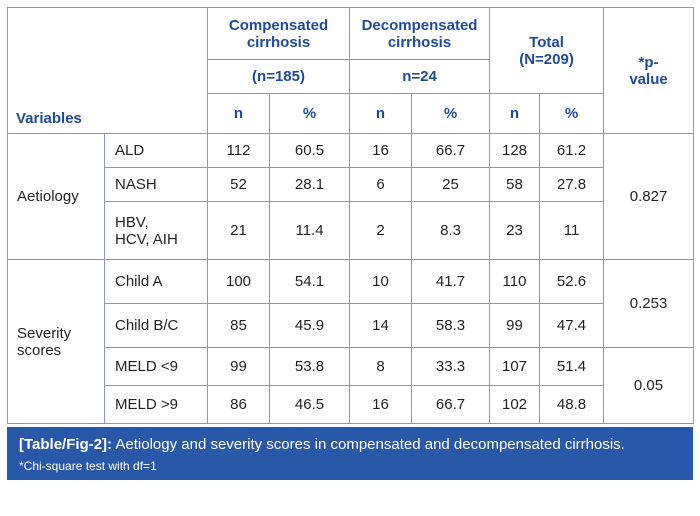  I want to click on value-cell: 112, so click(239, 150).